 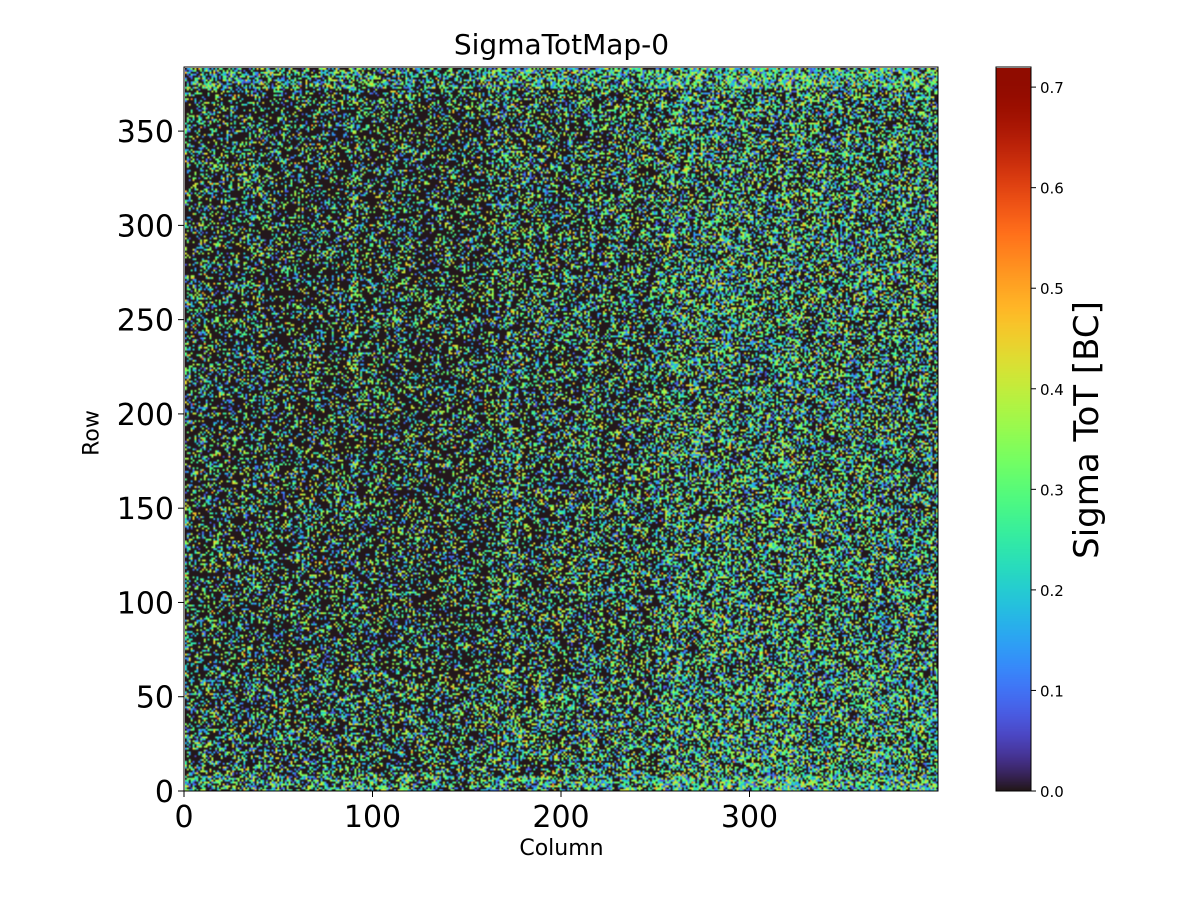 I want to click on colorbar-tick-label: 0.6, so click(x=1052, y=189).